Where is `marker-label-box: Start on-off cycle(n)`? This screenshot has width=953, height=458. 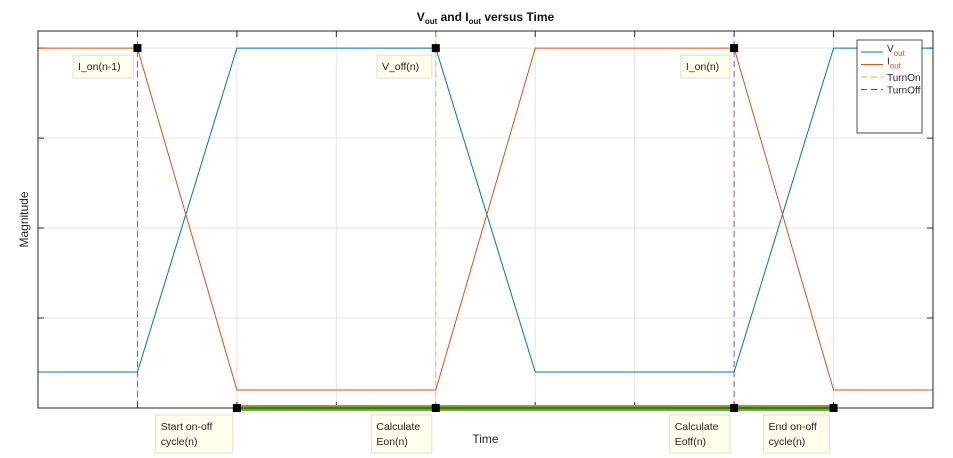 marker-label-box: Start on-off cycle(n) is located at coordinates (194, 434).